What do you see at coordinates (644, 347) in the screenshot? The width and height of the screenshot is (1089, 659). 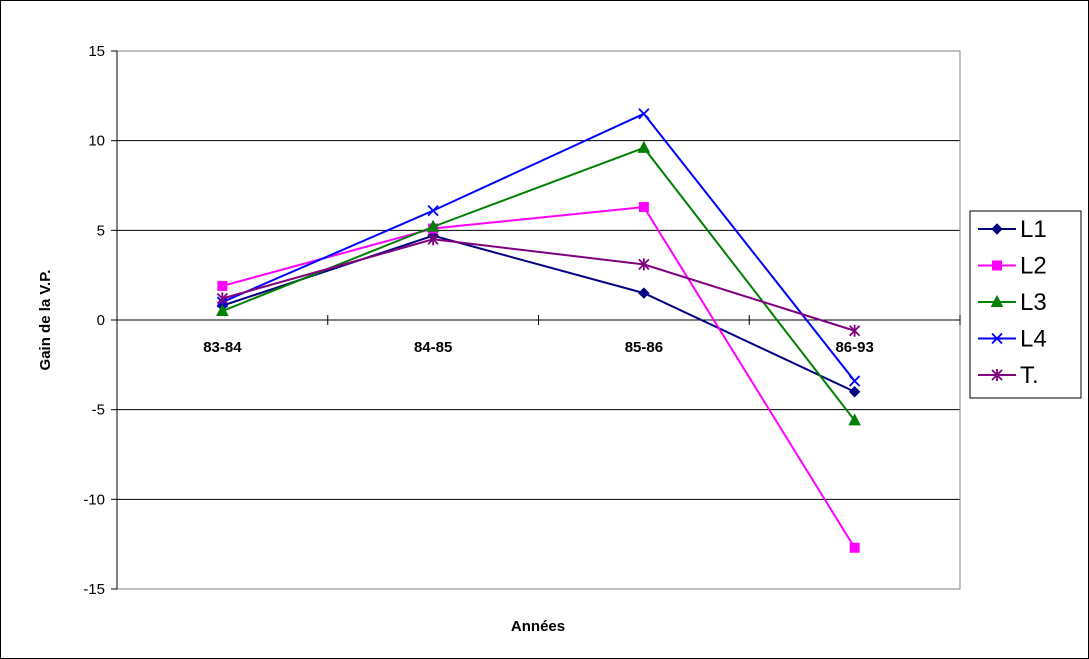 I see `x-tick-label: 85-86` at bounding box center [644, 347].